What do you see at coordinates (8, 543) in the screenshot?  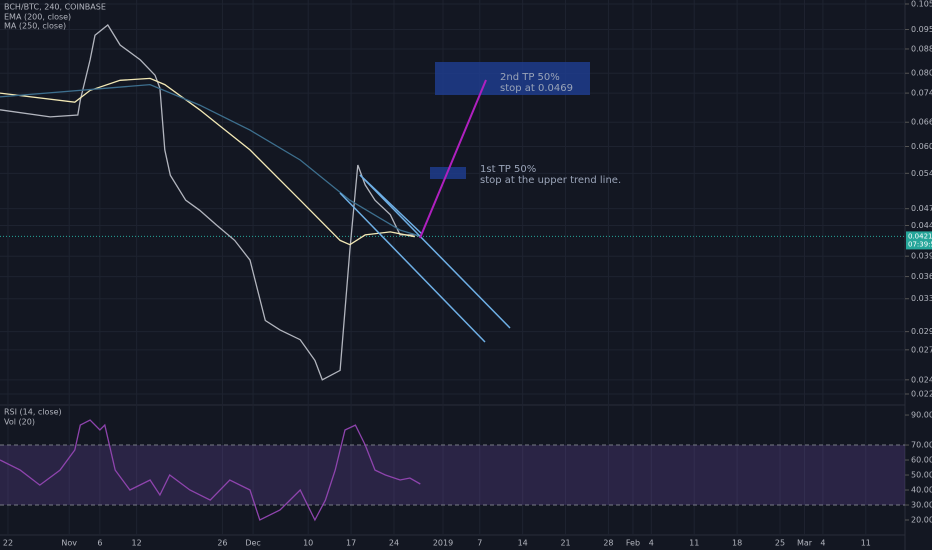 I see `x-tick-label: 22` at bounding box center [8, 543].